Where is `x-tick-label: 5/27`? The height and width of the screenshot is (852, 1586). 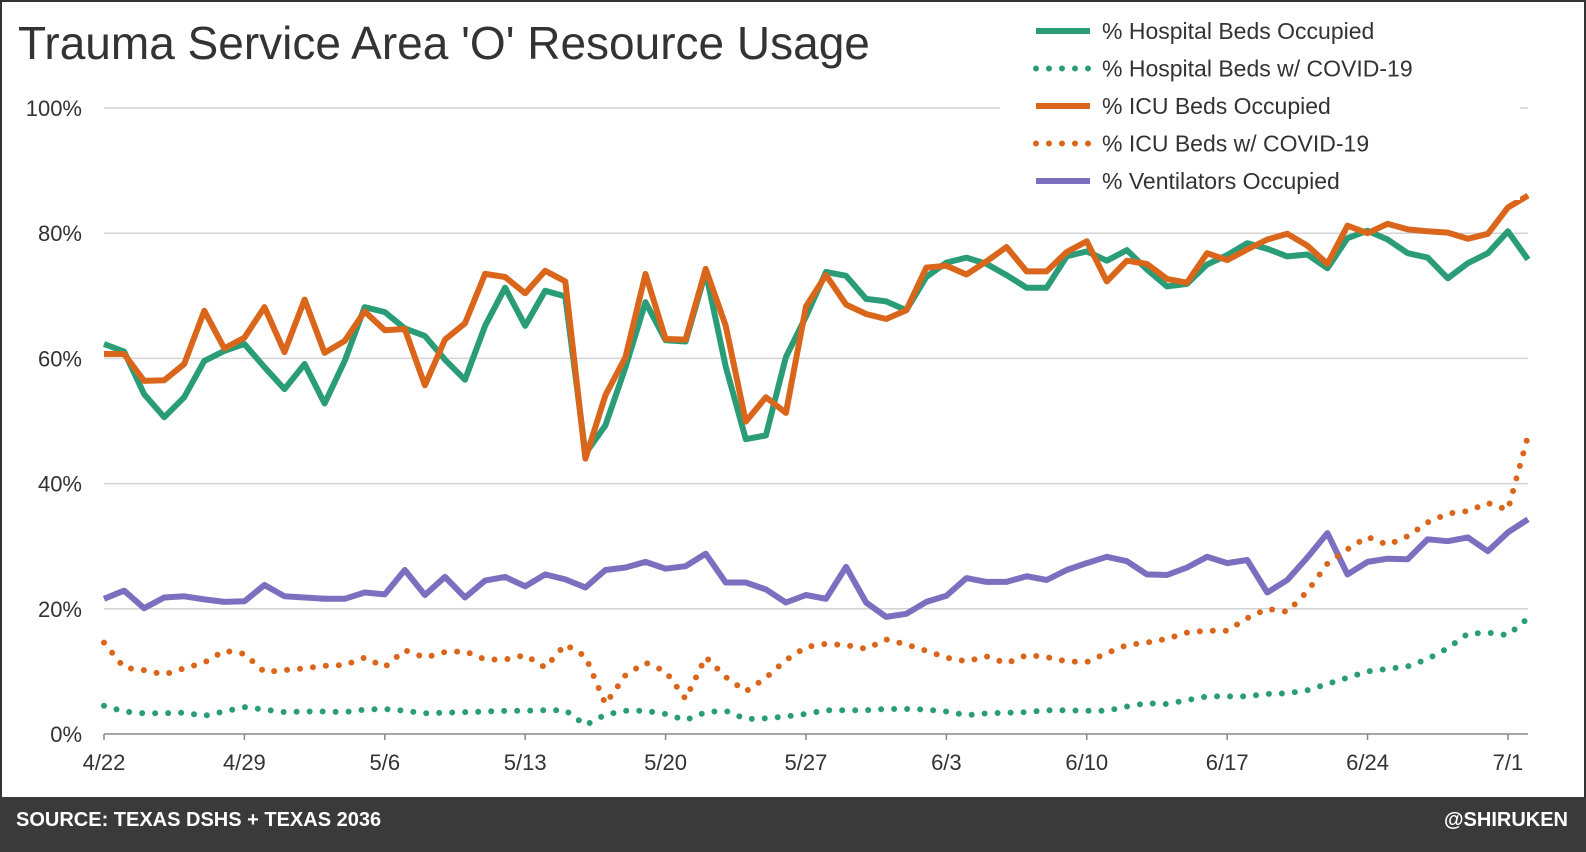 x-tick-label: 5/27 is located at coordinates (806, 762).